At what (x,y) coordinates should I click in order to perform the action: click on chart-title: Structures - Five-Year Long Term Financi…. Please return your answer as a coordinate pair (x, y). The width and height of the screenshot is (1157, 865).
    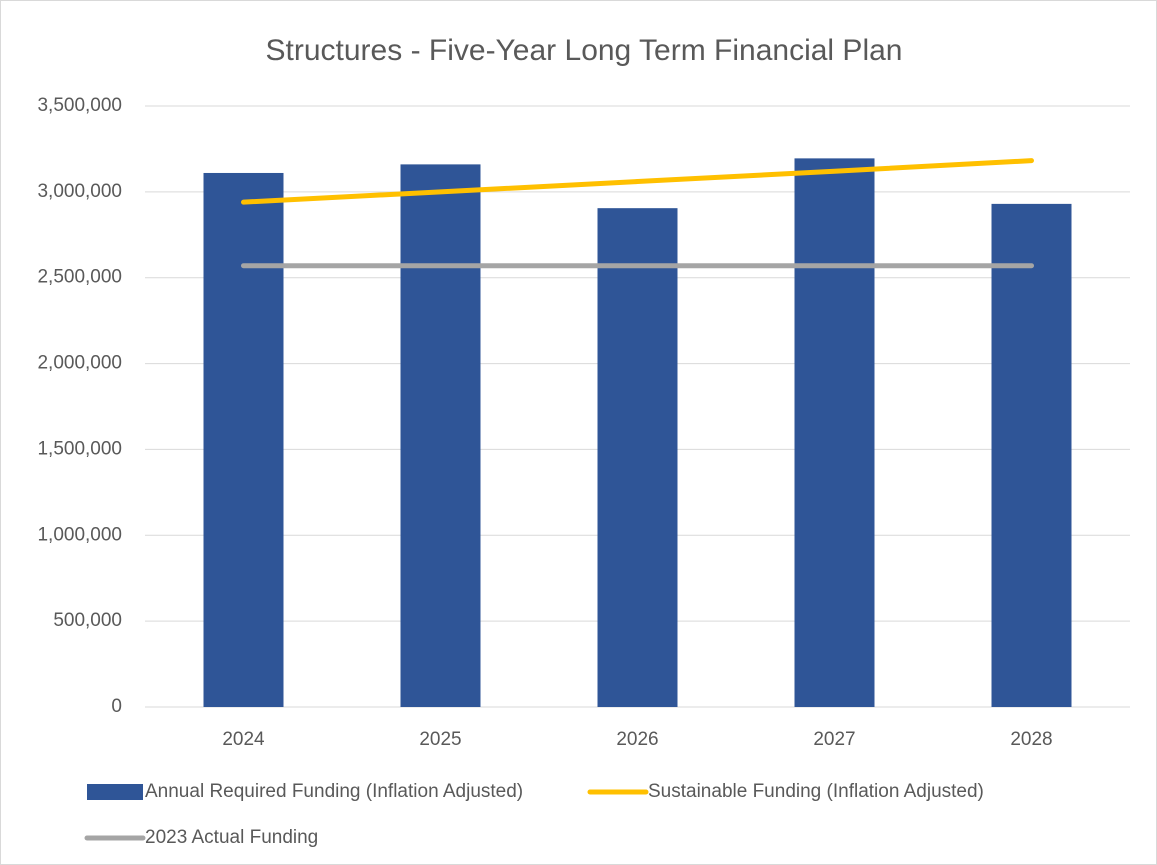
    Looking at the image, I should click on (584, 50).